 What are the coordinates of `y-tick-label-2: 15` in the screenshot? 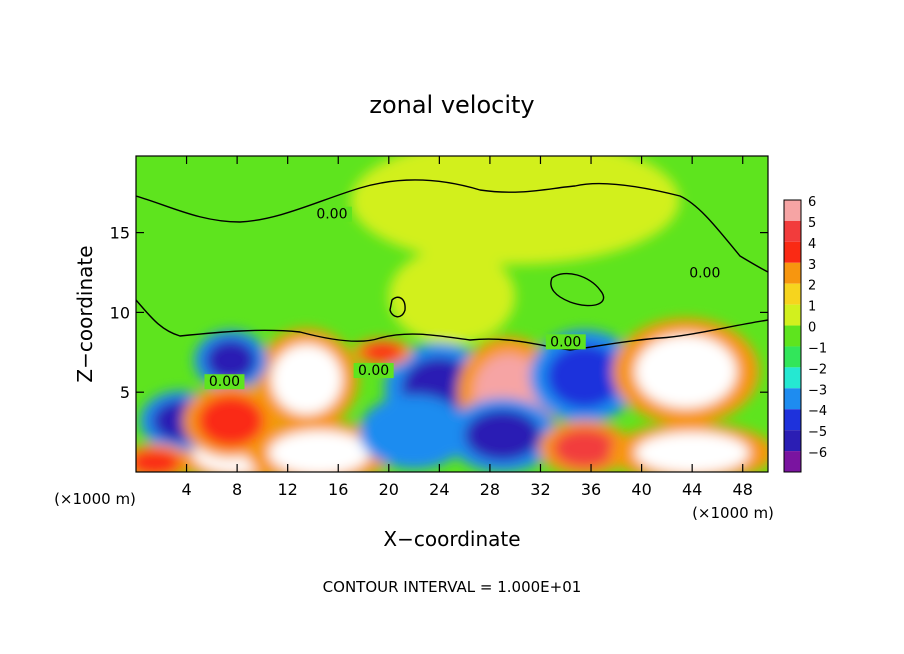 It's located at (120, 233).